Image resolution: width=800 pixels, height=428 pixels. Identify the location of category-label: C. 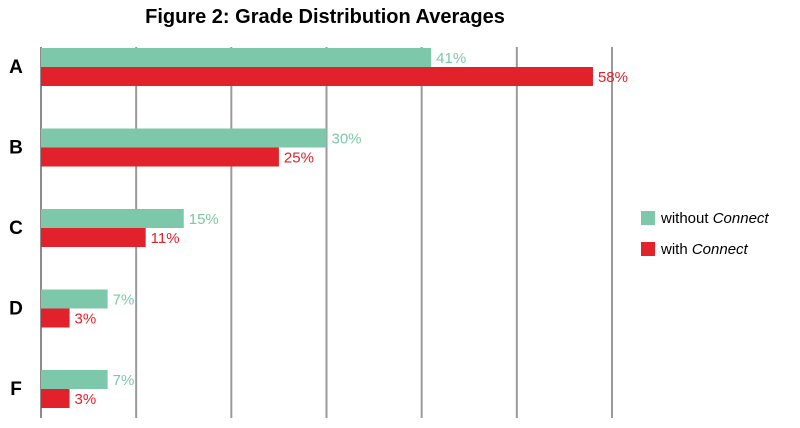
(16, 228).